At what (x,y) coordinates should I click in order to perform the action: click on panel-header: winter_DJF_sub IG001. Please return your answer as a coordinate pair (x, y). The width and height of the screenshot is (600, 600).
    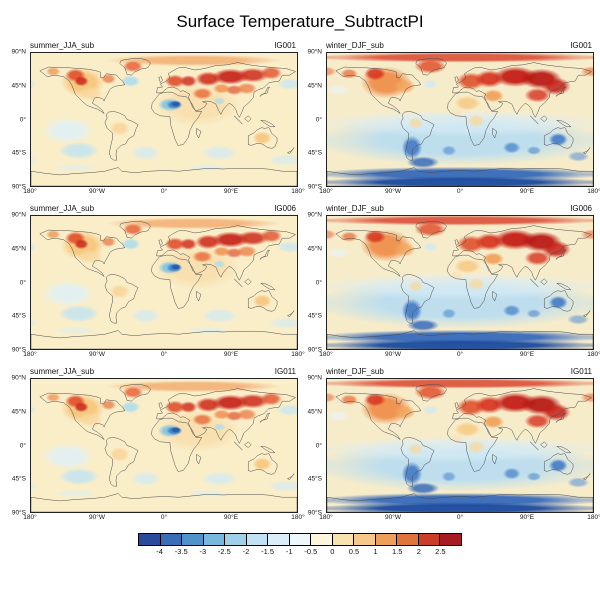
    Looking at the image, I should click on (459, 45).